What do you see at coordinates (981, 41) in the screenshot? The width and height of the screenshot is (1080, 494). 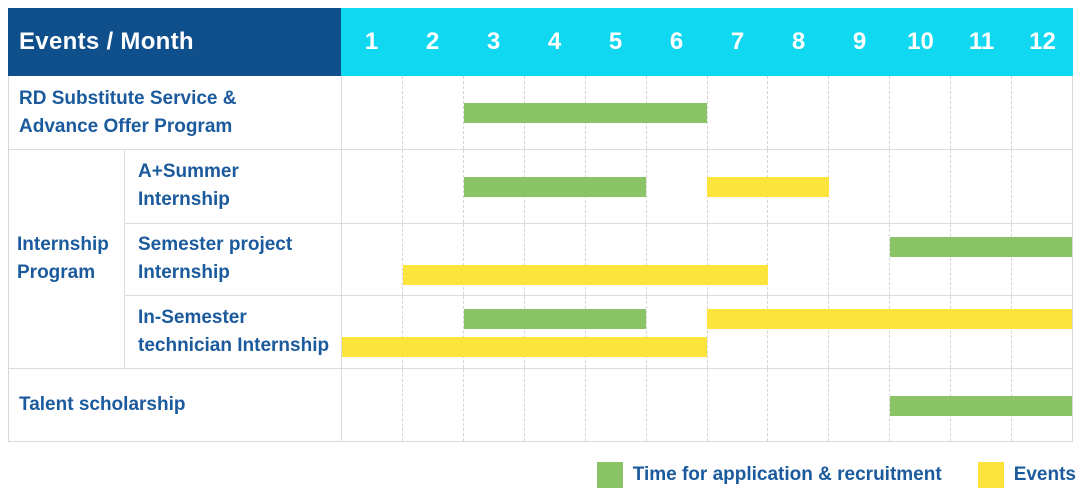 I see `month-header-11: 11` at bounding box center [981, 41].